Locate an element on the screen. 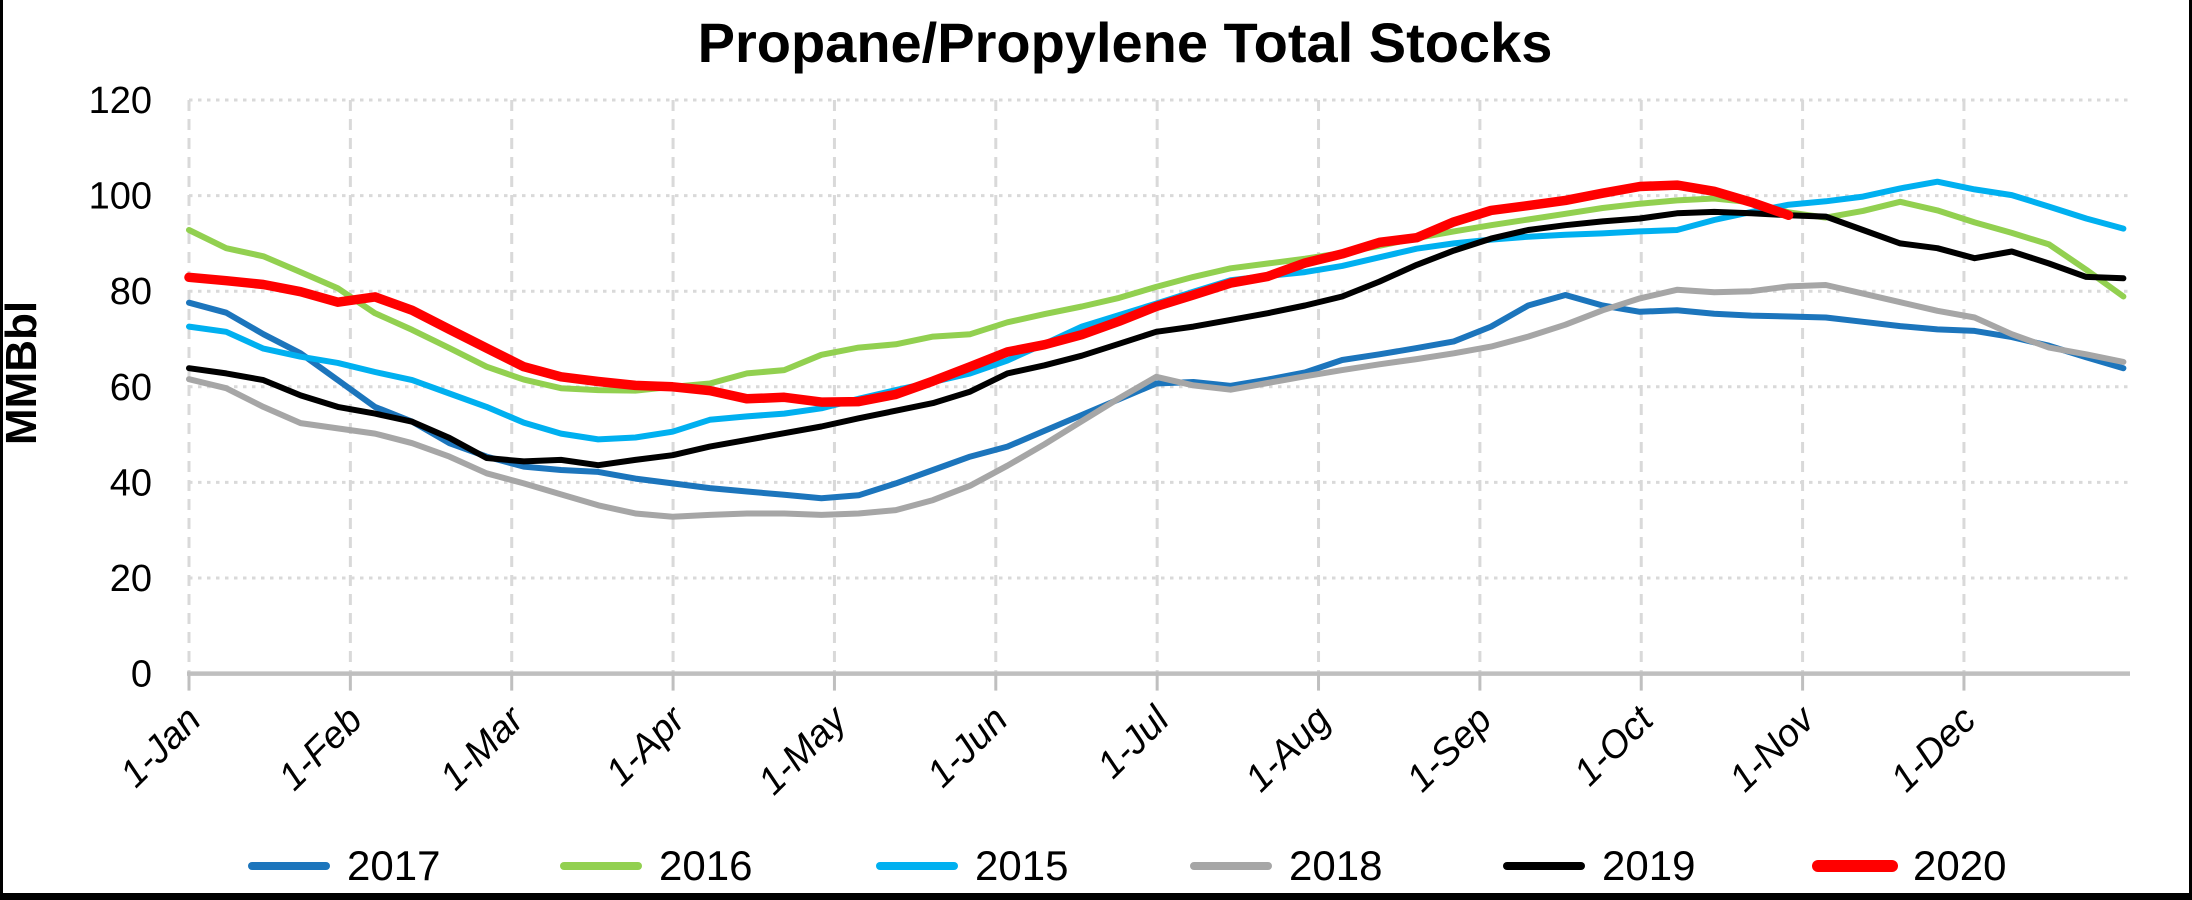 The image size is (2192, 900). x-axis-label-1-Jan: 1-Jan is located at coordinates (160, 747).